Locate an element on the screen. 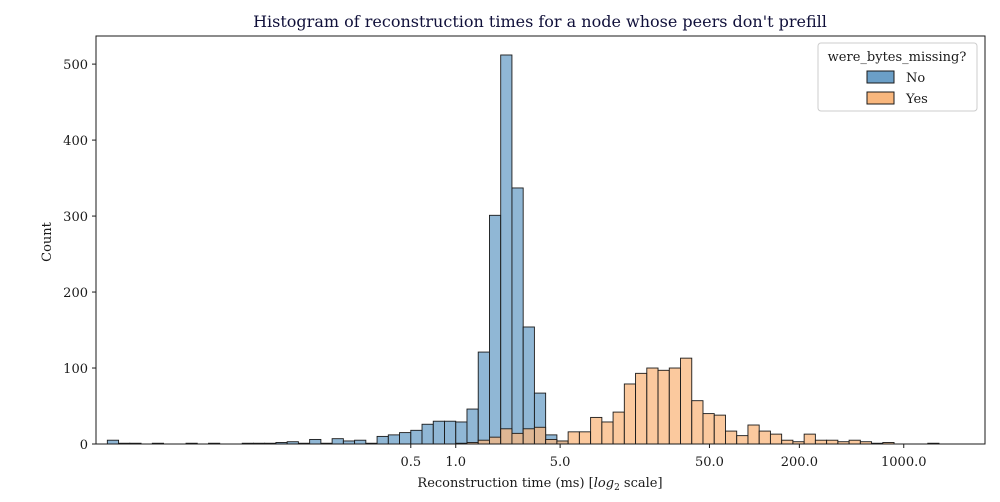  y-tick-label: 400 is located at coordinates (75, 141).